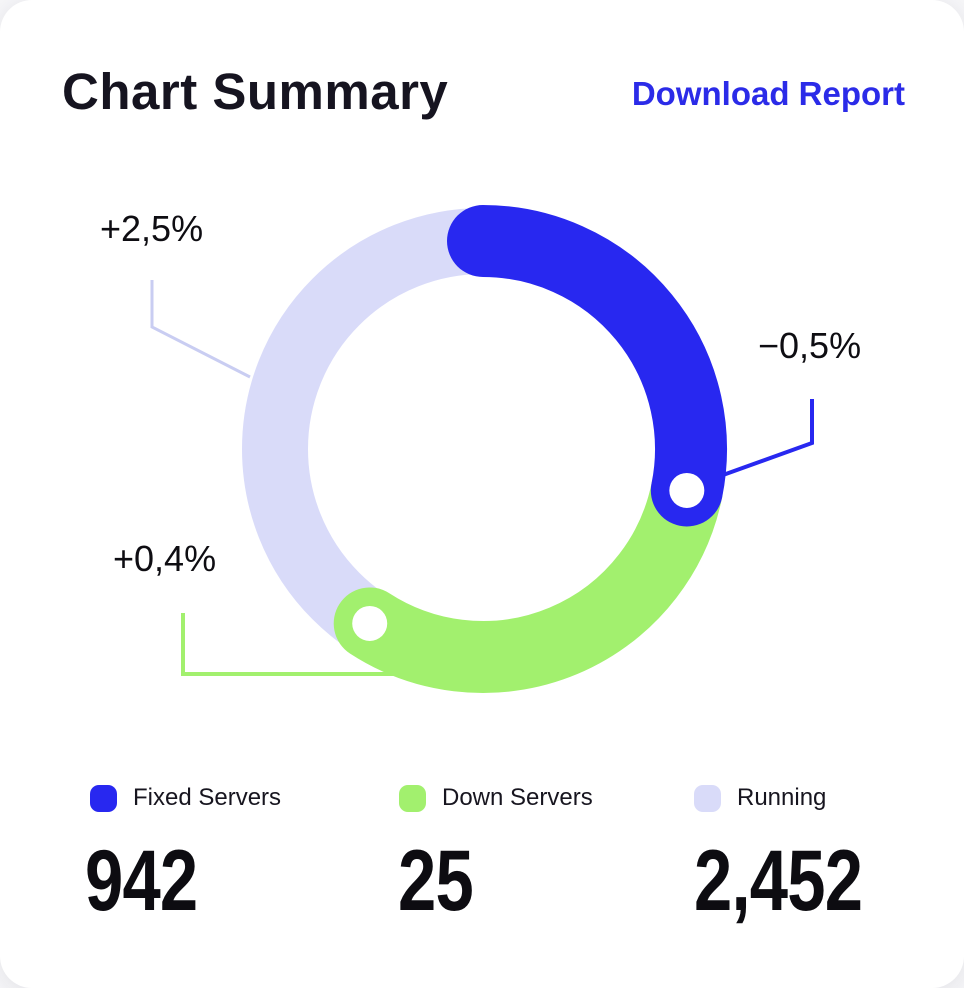  Describe the element at coordinates (152, 228) in the screenshot. I see `delta-label: +2,5%` at that location.